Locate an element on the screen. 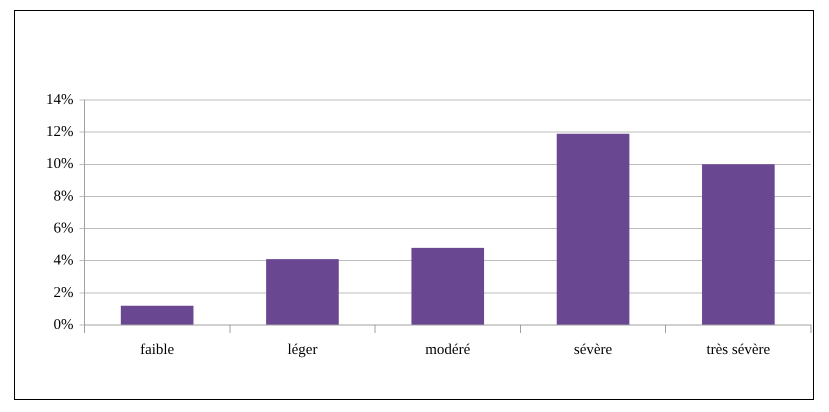  x-tick-label: sévère is located at coordinates (593, 350).